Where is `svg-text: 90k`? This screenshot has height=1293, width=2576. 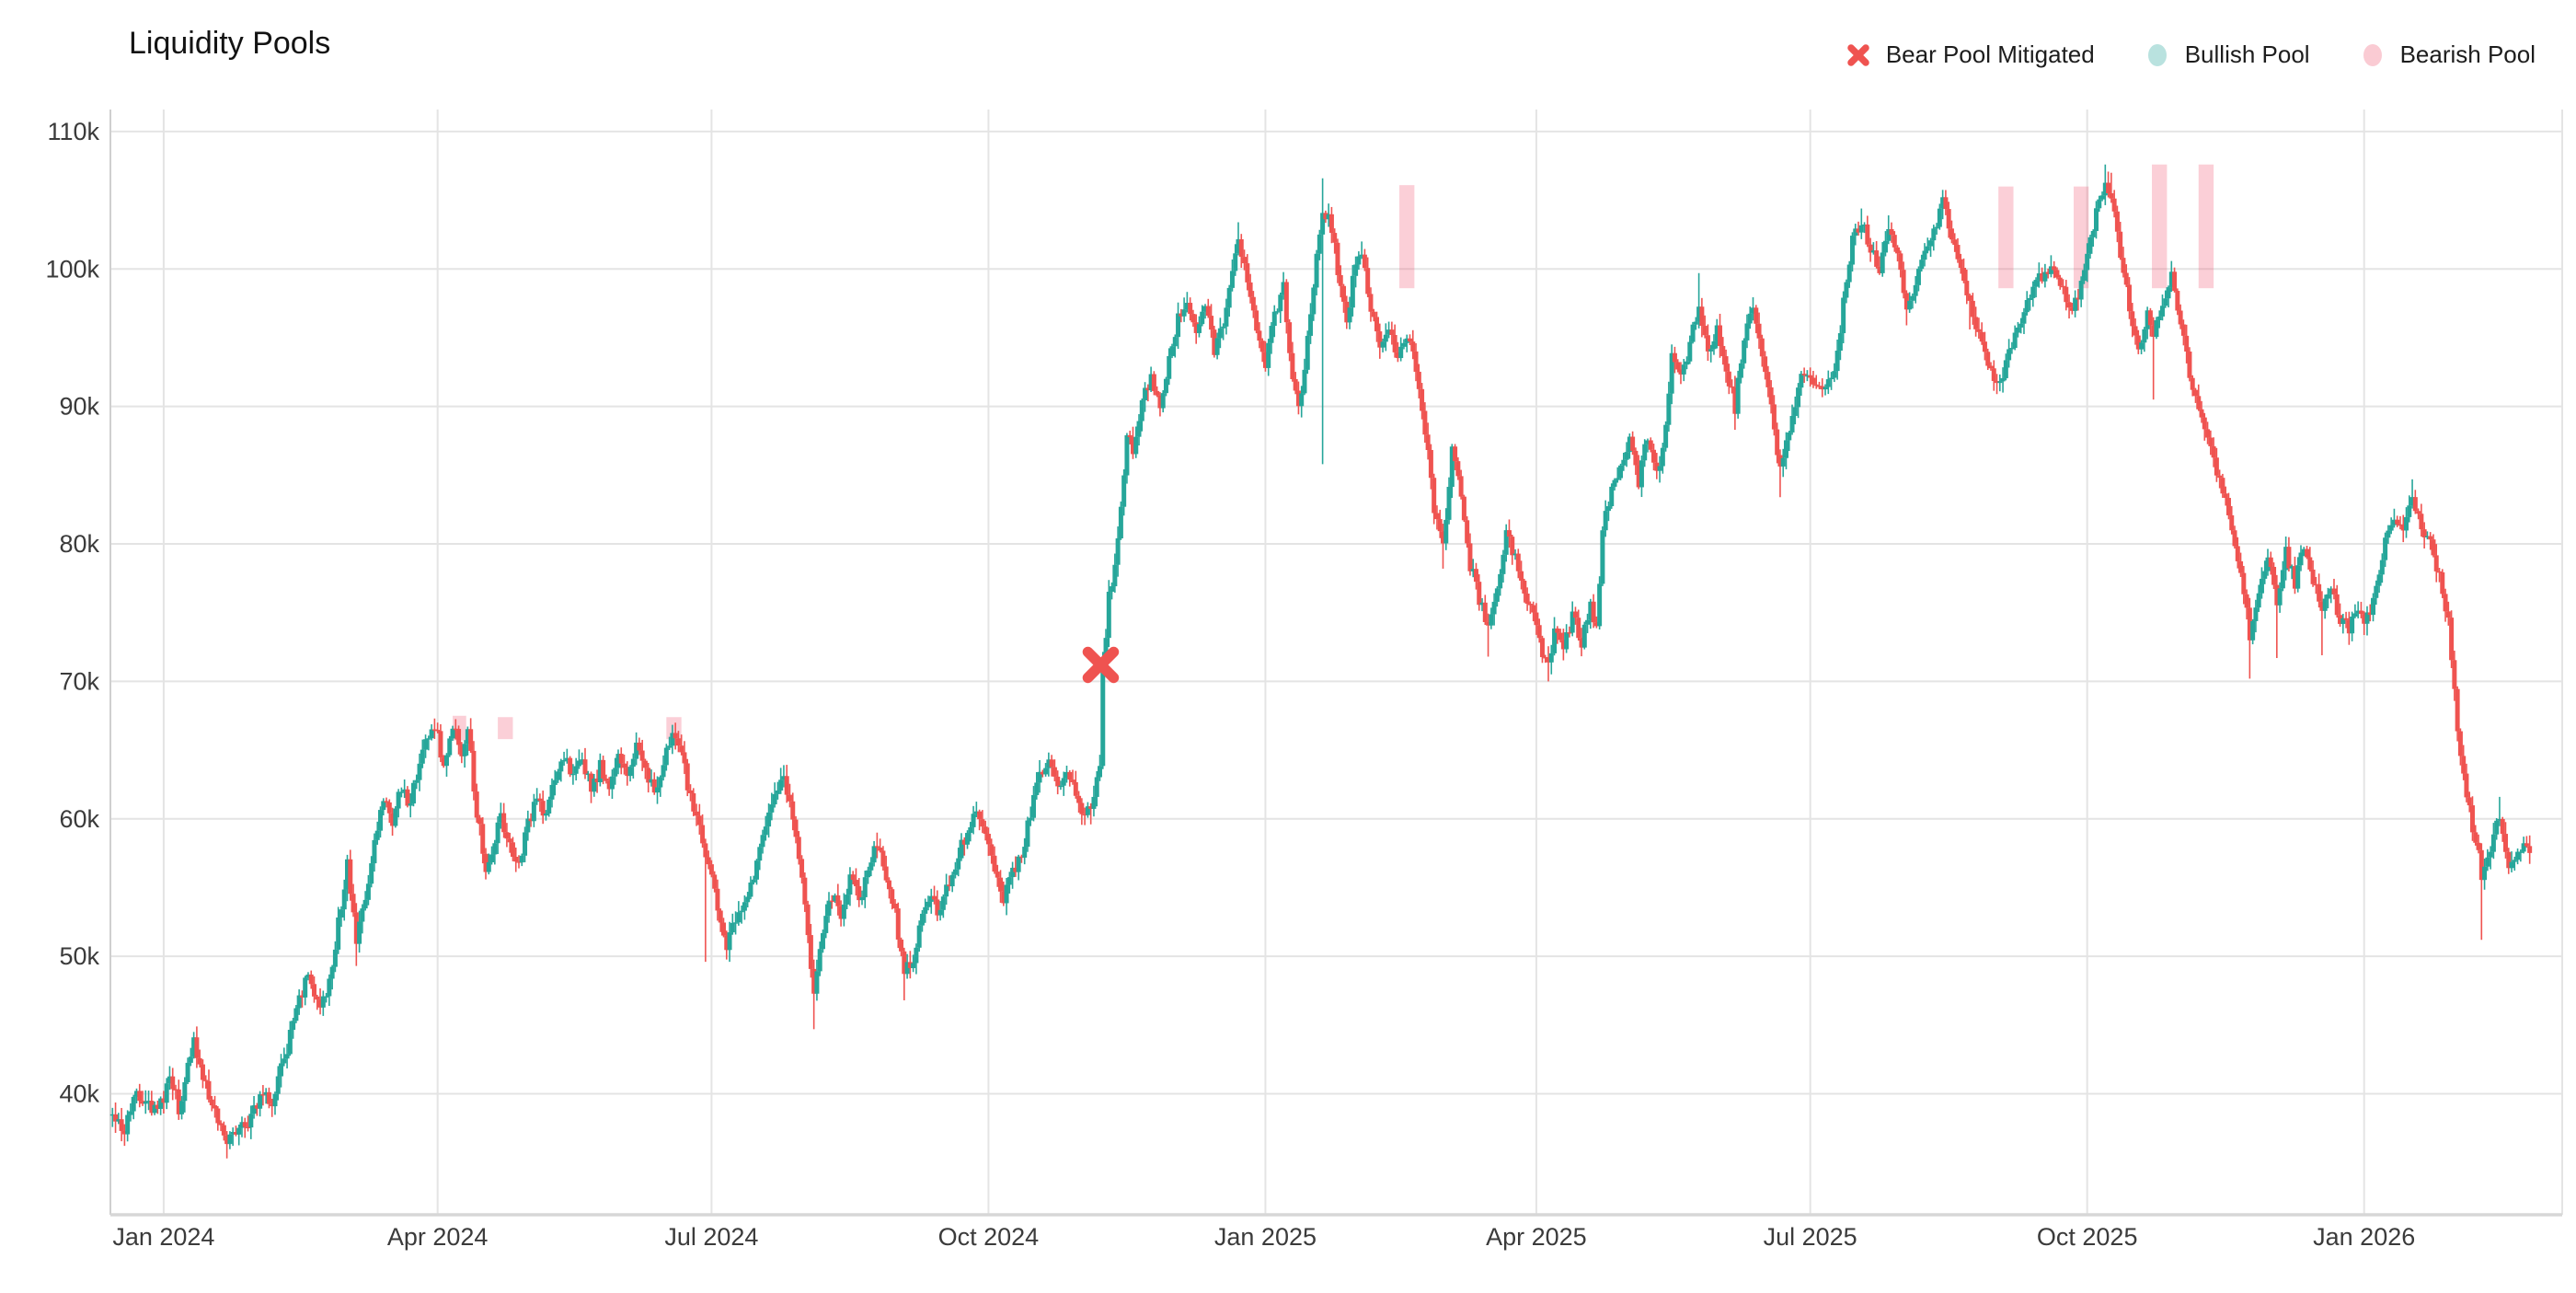 svg-text: 90k is located at coordinates (79, 407).